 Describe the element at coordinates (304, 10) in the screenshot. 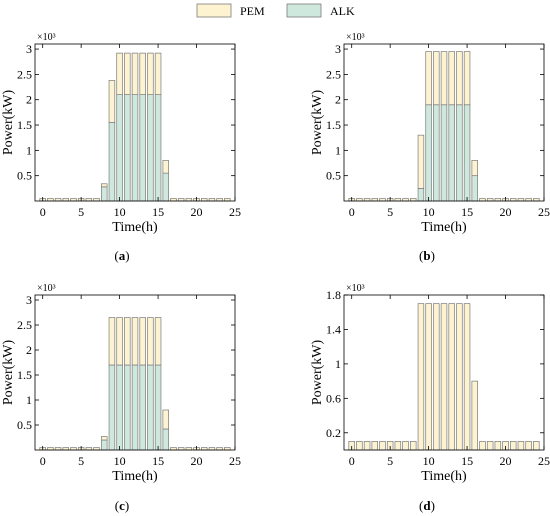

I see `legend-swatch-alk` at that location.